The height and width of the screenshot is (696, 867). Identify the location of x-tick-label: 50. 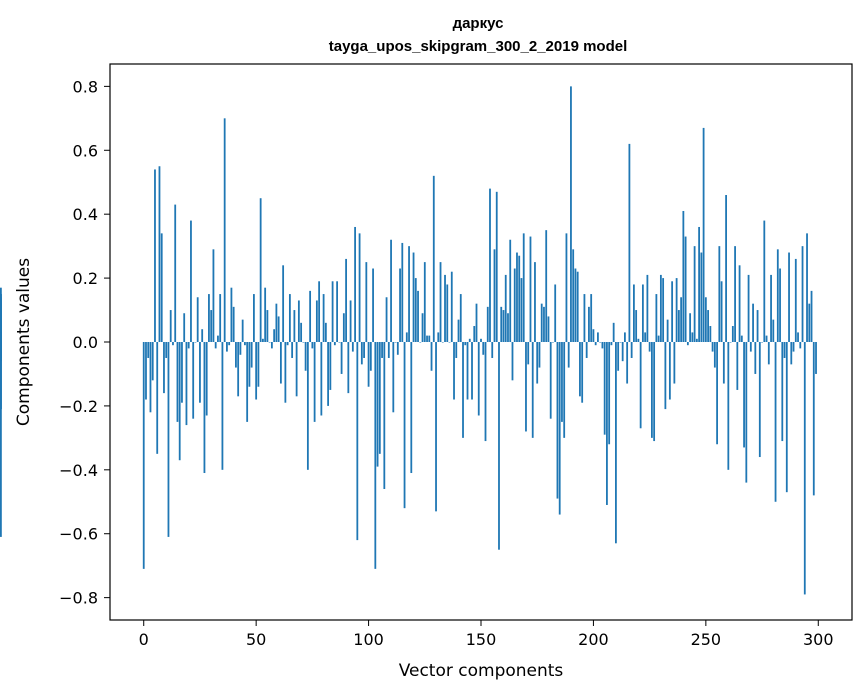
(256, 639).